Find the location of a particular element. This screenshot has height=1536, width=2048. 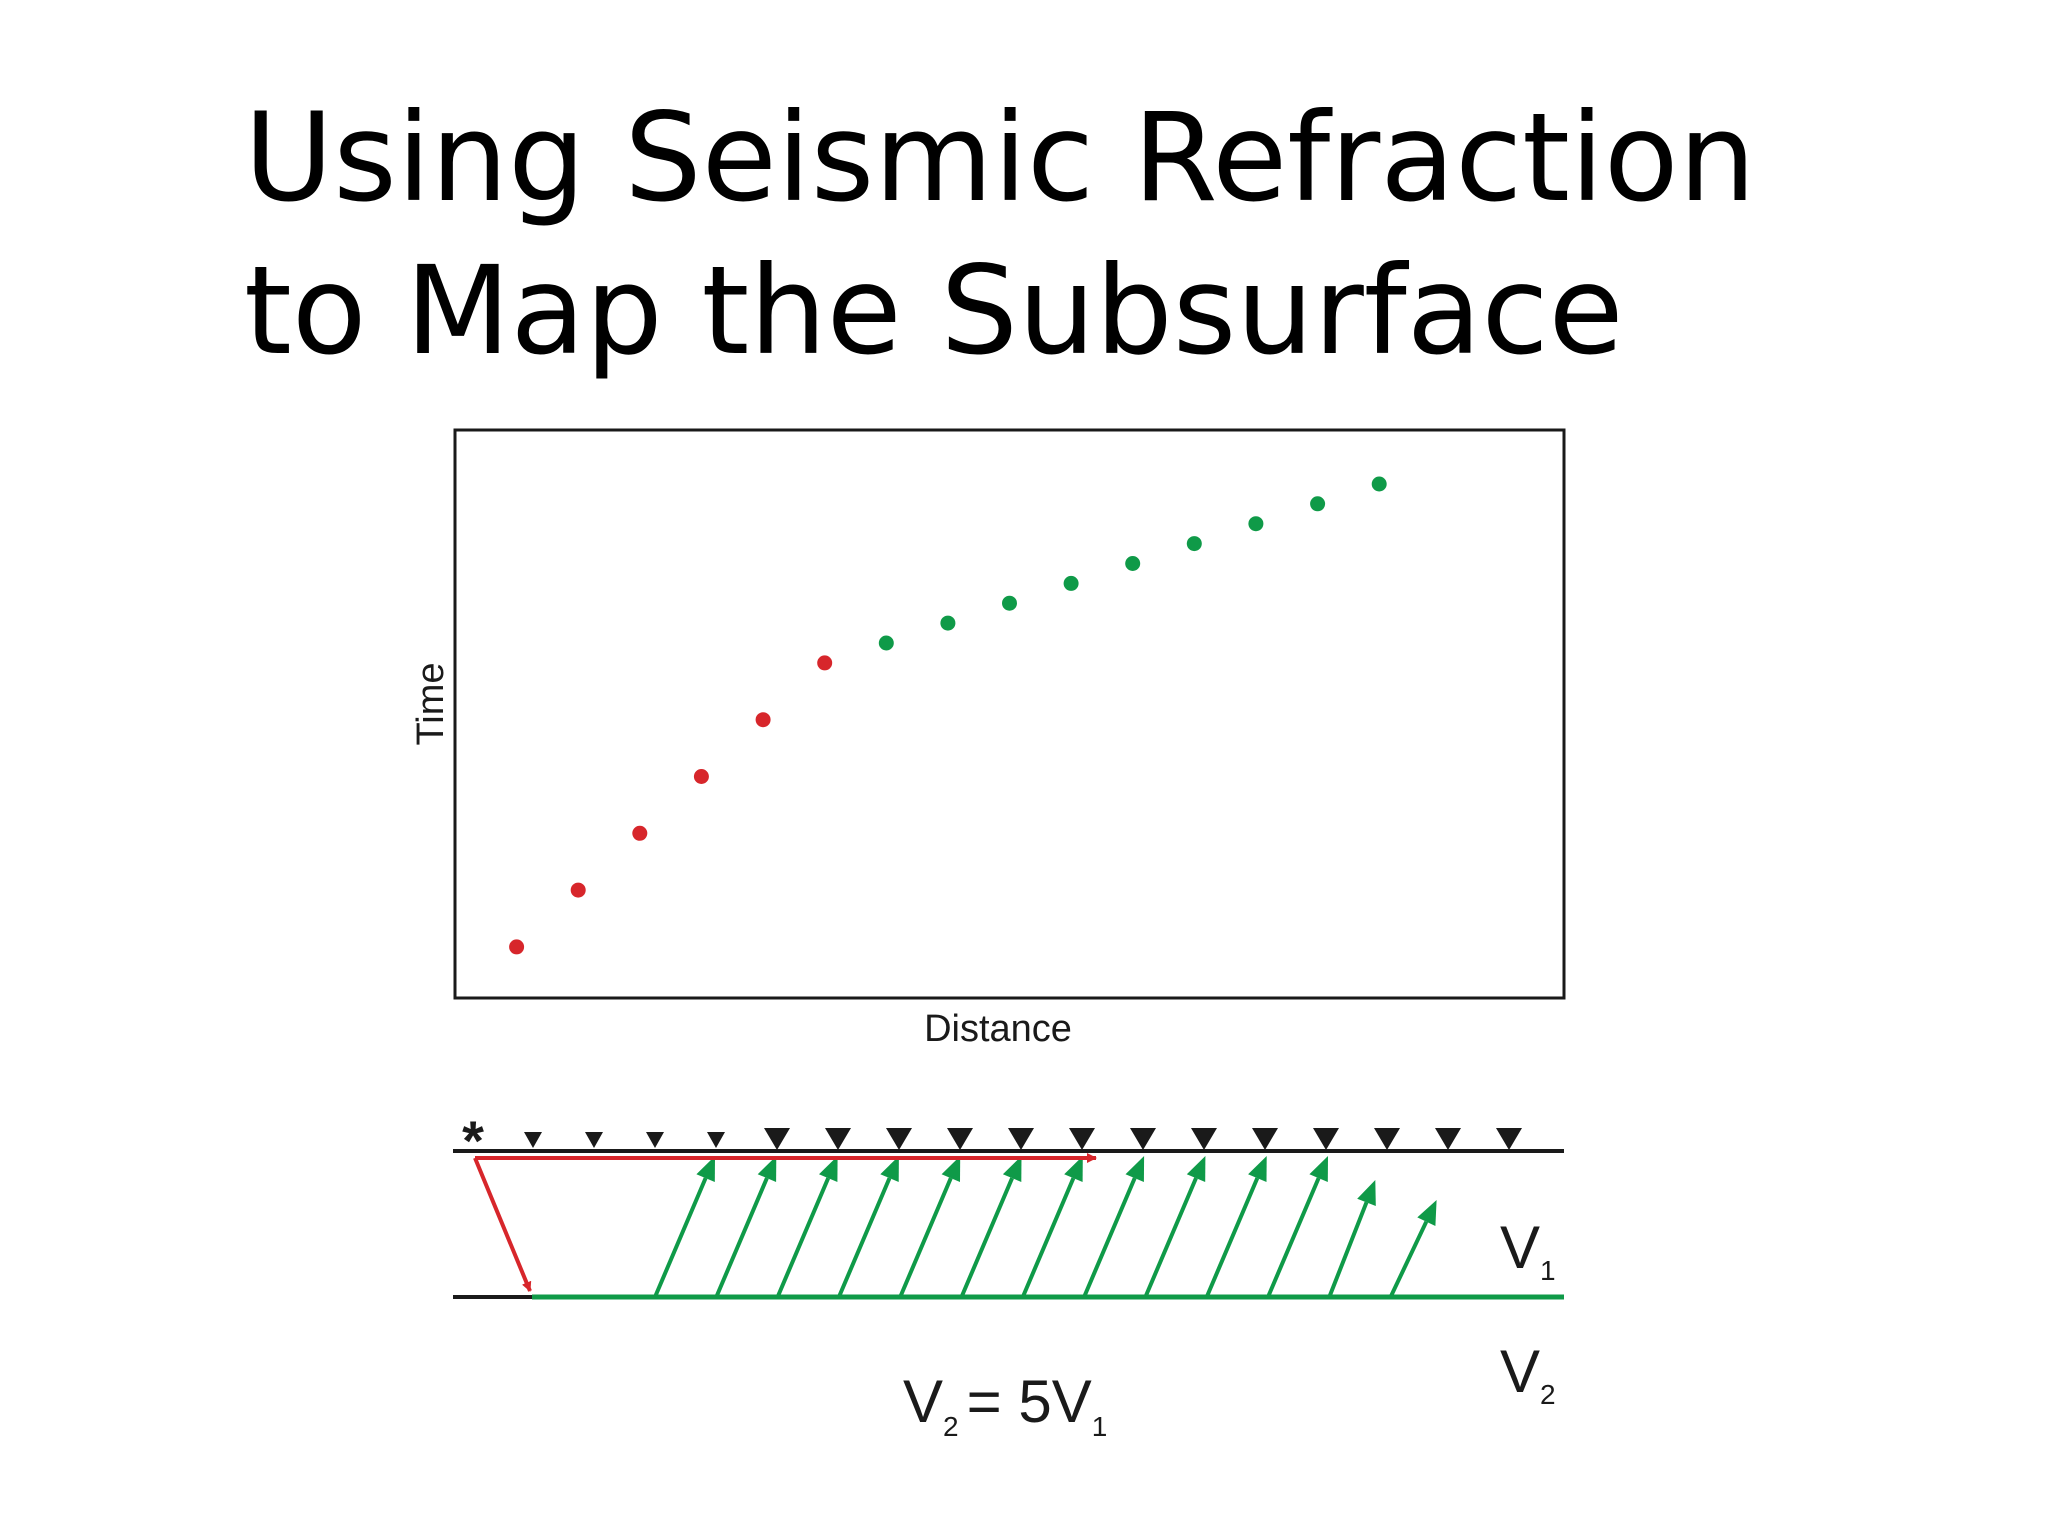

velocity-equation: V2 = 5V1 is located at coordinates (1005, 1405).